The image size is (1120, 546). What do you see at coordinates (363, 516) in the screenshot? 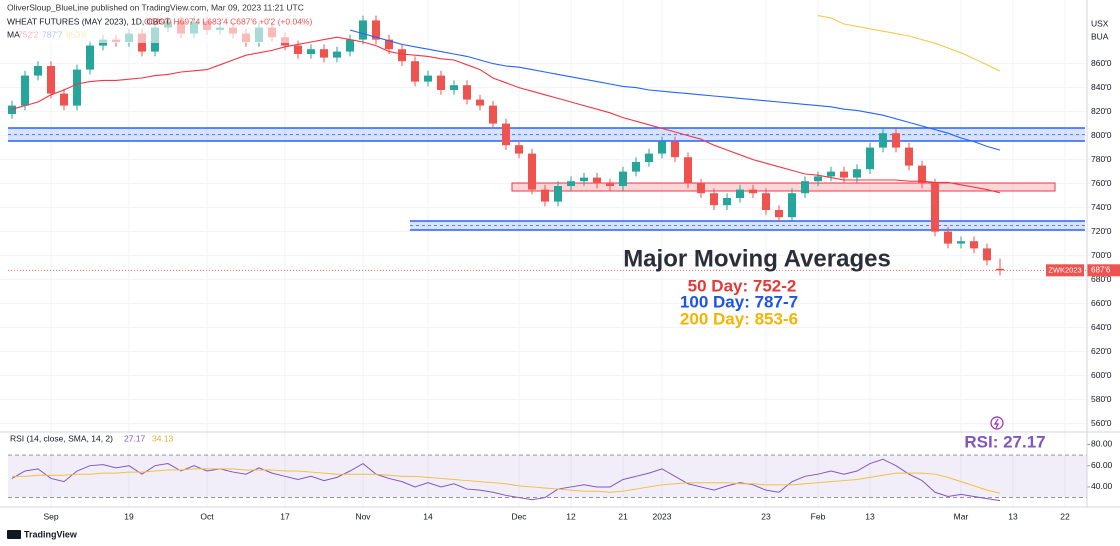
I see `x-tick-label: Nov` at bounding box center [363, 516].